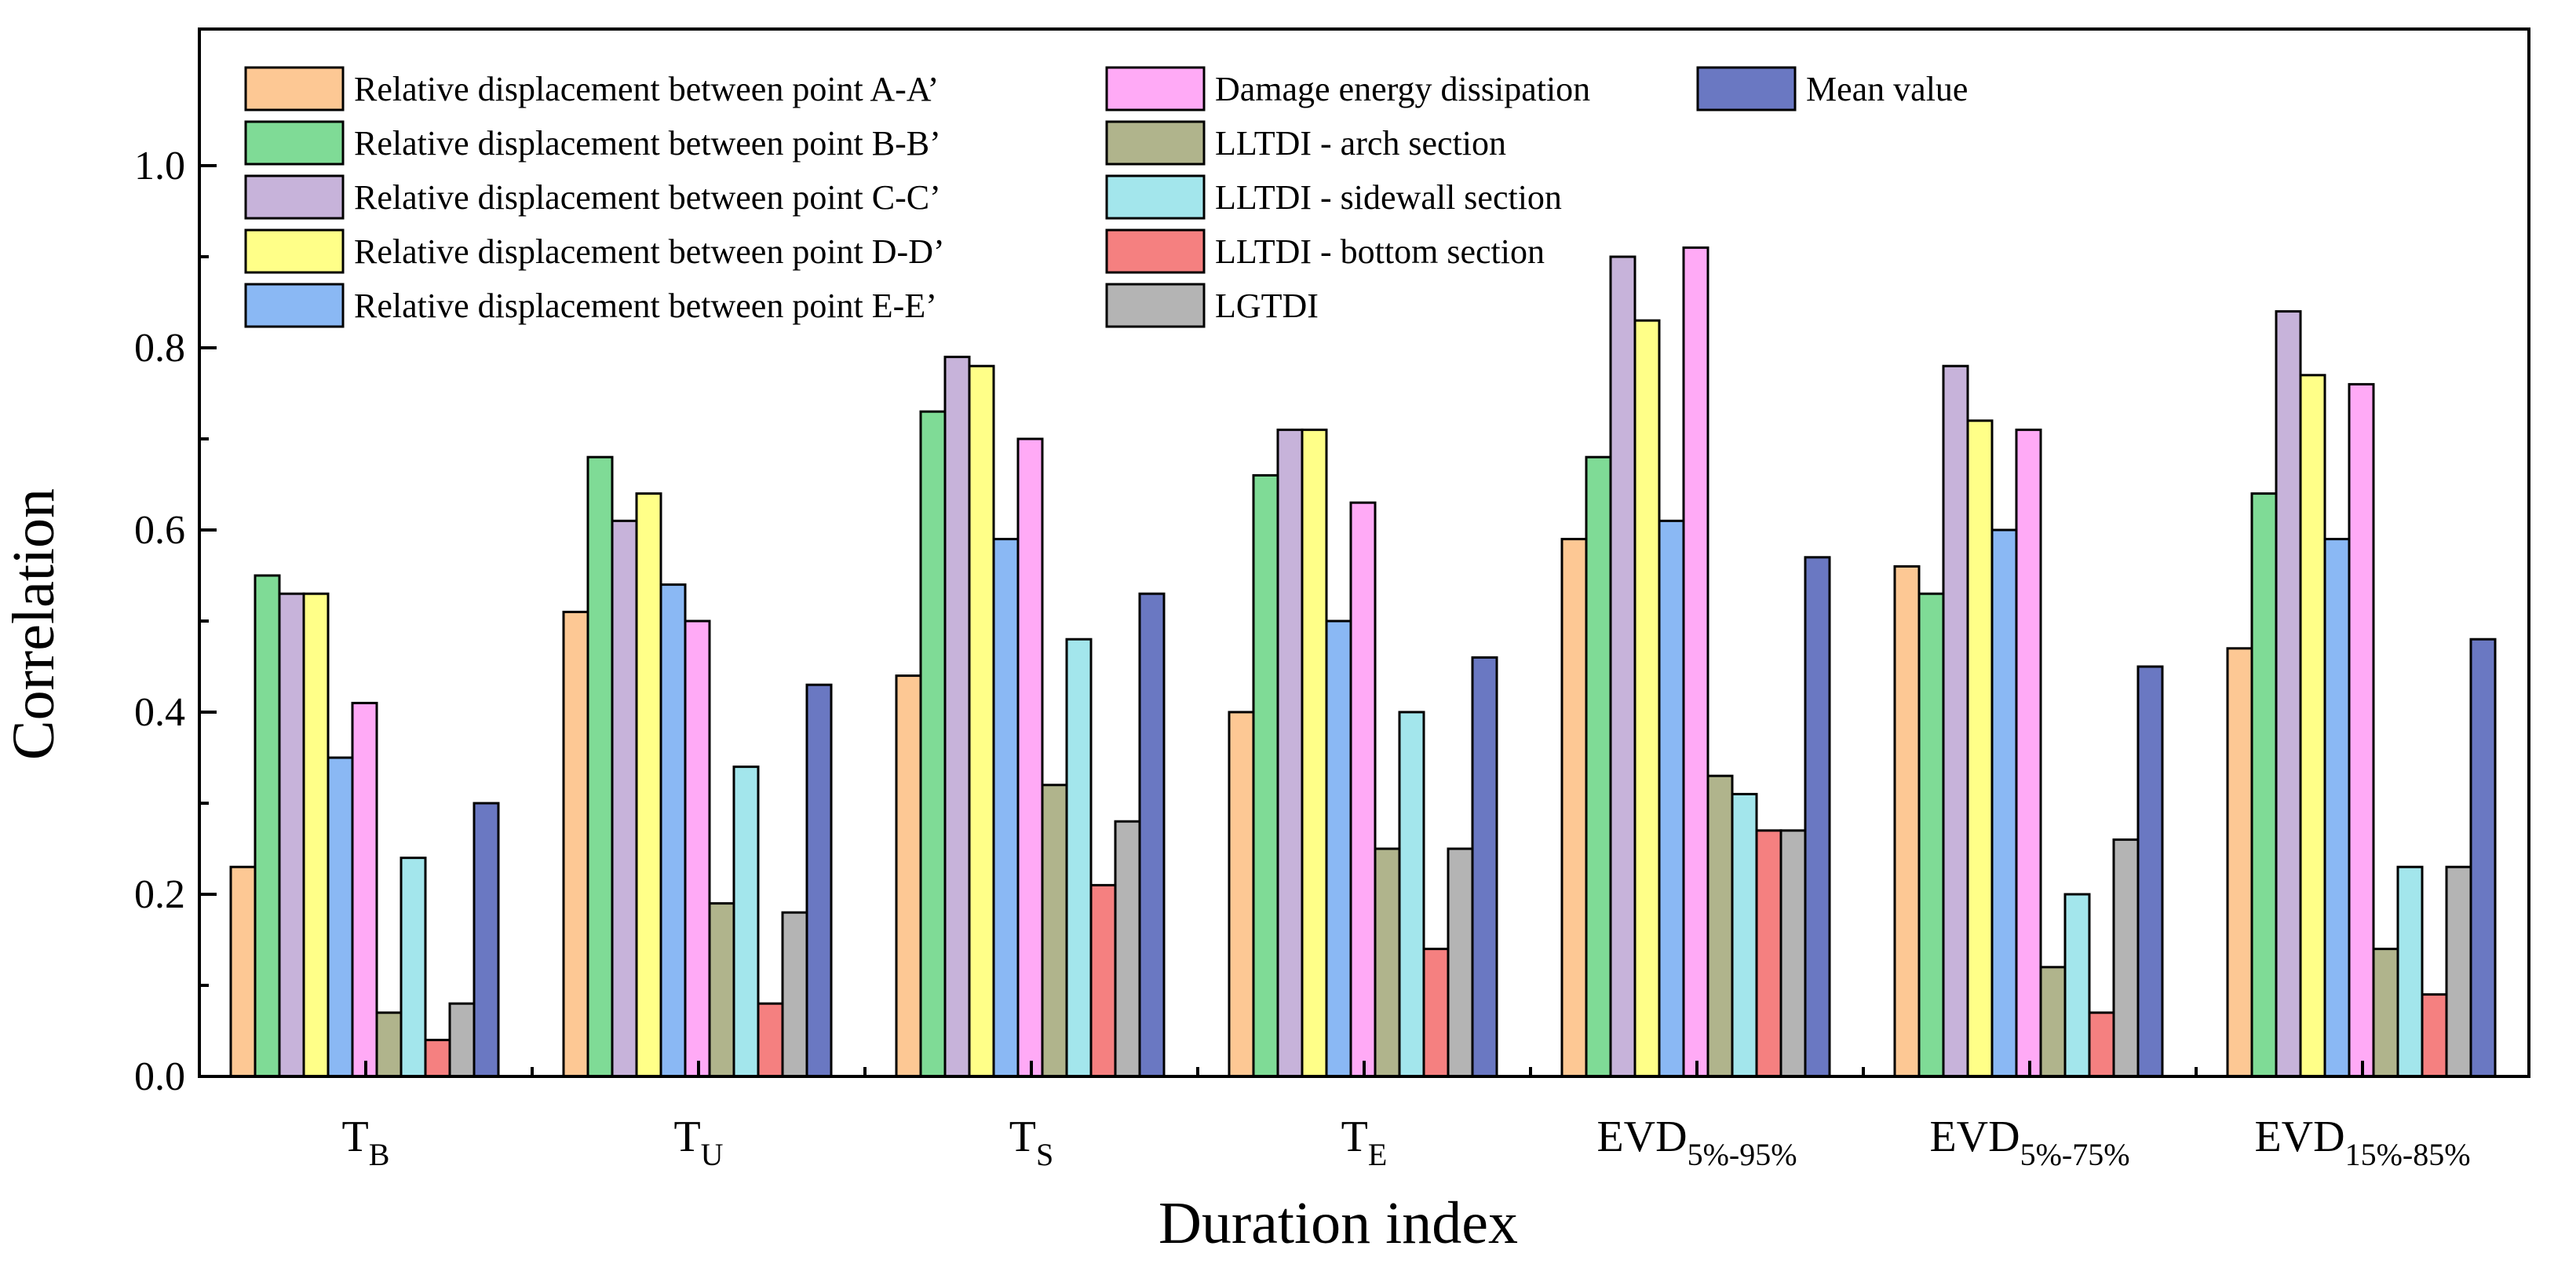  Describe the element at coordinates (159, 1076) in the screenshot. I see `y-tick-label: 0.0` at that location.